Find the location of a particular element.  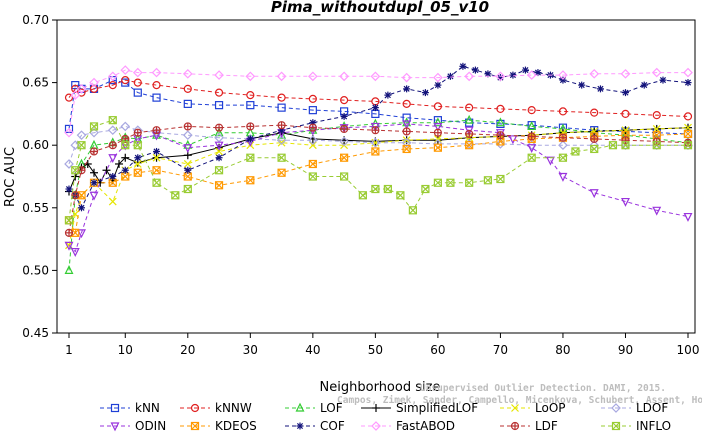

y-axis-label: ROC AUC is located at coordinates (10, 177).